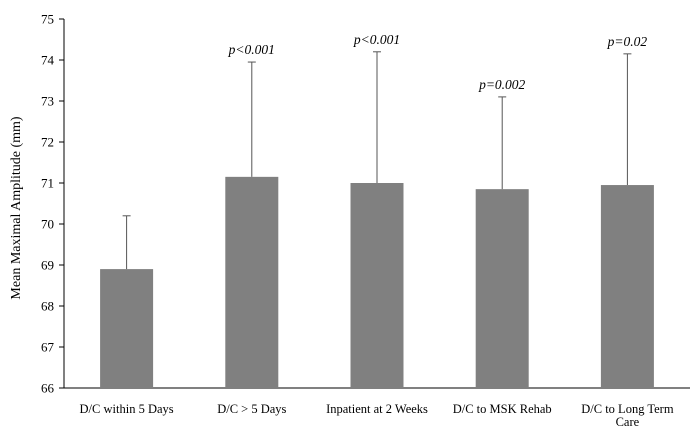  I want to click on y-tick-label: 71, so click(47, 183).